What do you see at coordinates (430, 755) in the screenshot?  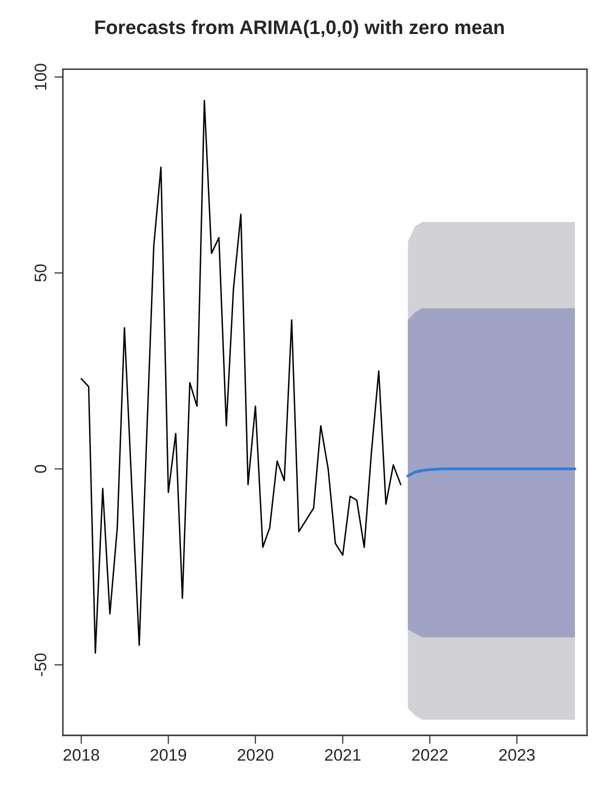 I see `x-tick-label: 2022` at bounding box center [430, 755].